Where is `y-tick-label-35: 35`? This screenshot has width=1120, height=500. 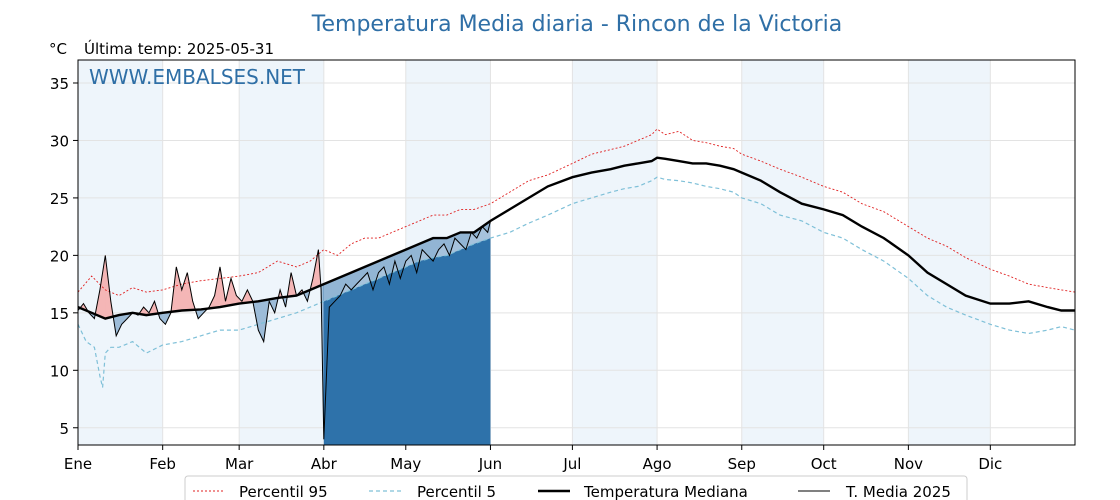 y-tick-label-35: 35 is located at coordinates (59, 84).